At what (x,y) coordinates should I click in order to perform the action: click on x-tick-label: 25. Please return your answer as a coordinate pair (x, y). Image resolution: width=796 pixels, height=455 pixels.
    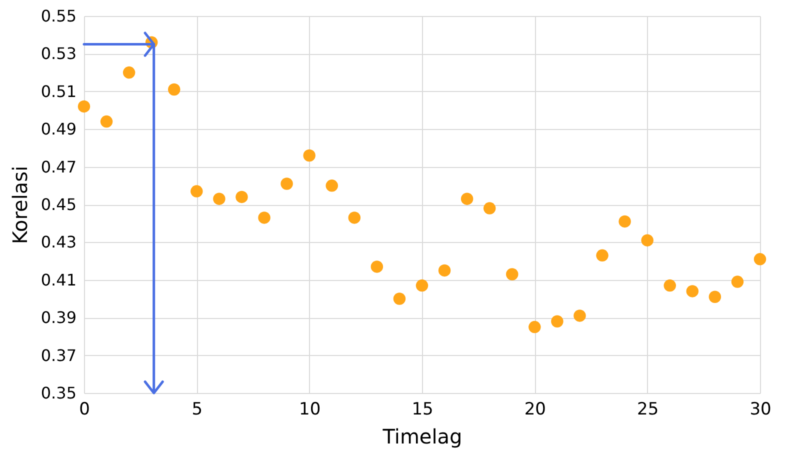
    Looking at the image, I should click on (648, 410).